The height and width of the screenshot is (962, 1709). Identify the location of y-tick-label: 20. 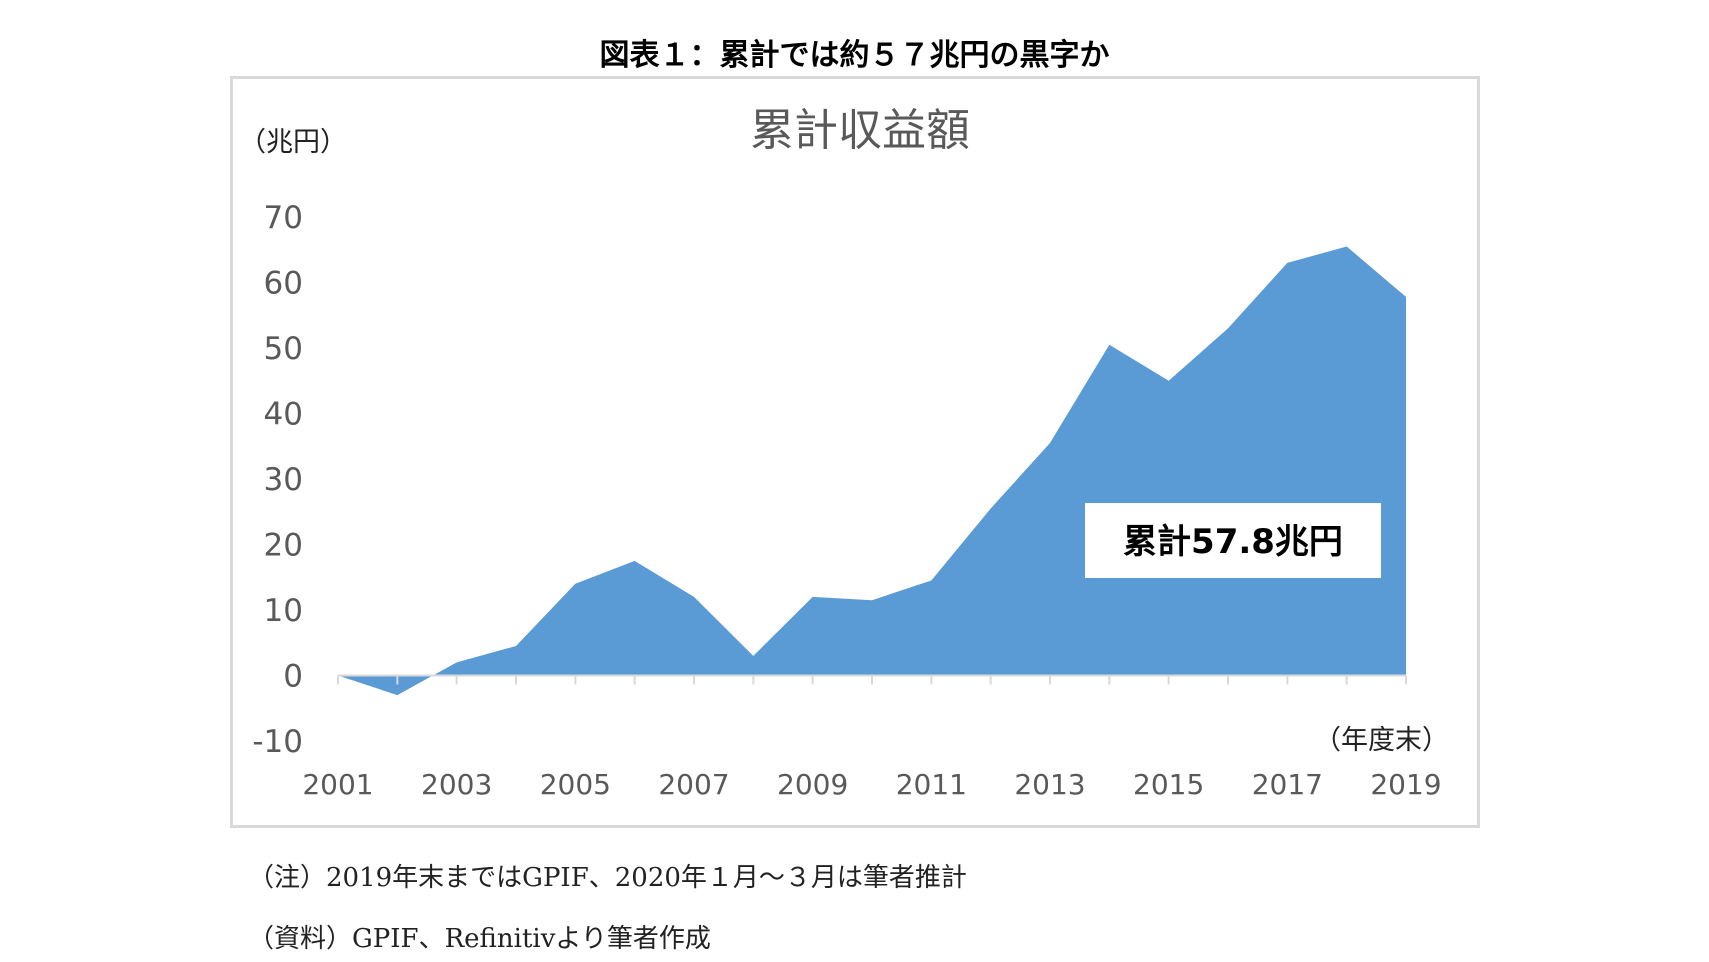
(283, 546).